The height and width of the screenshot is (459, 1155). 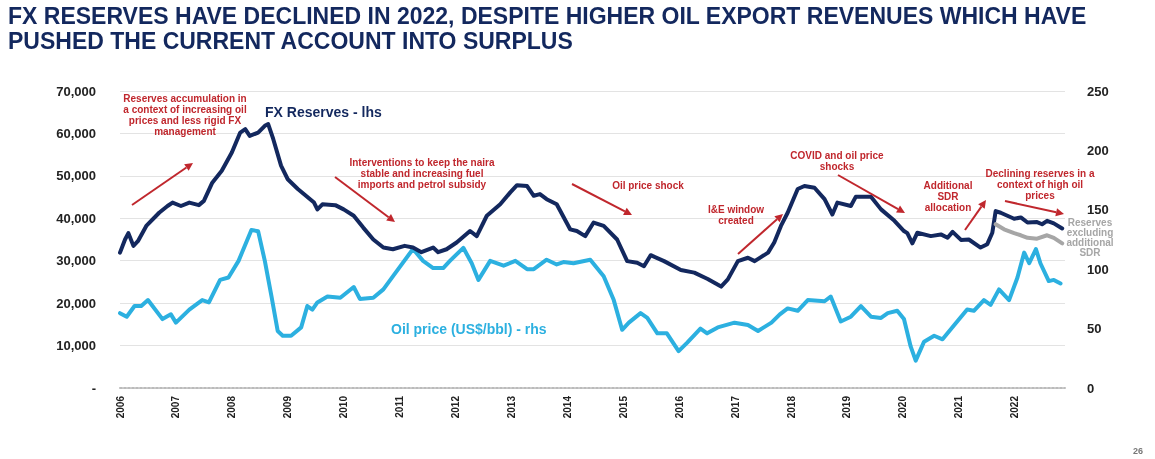 I want to click on x-tick-label: 2011, so click(x=400, y=406).